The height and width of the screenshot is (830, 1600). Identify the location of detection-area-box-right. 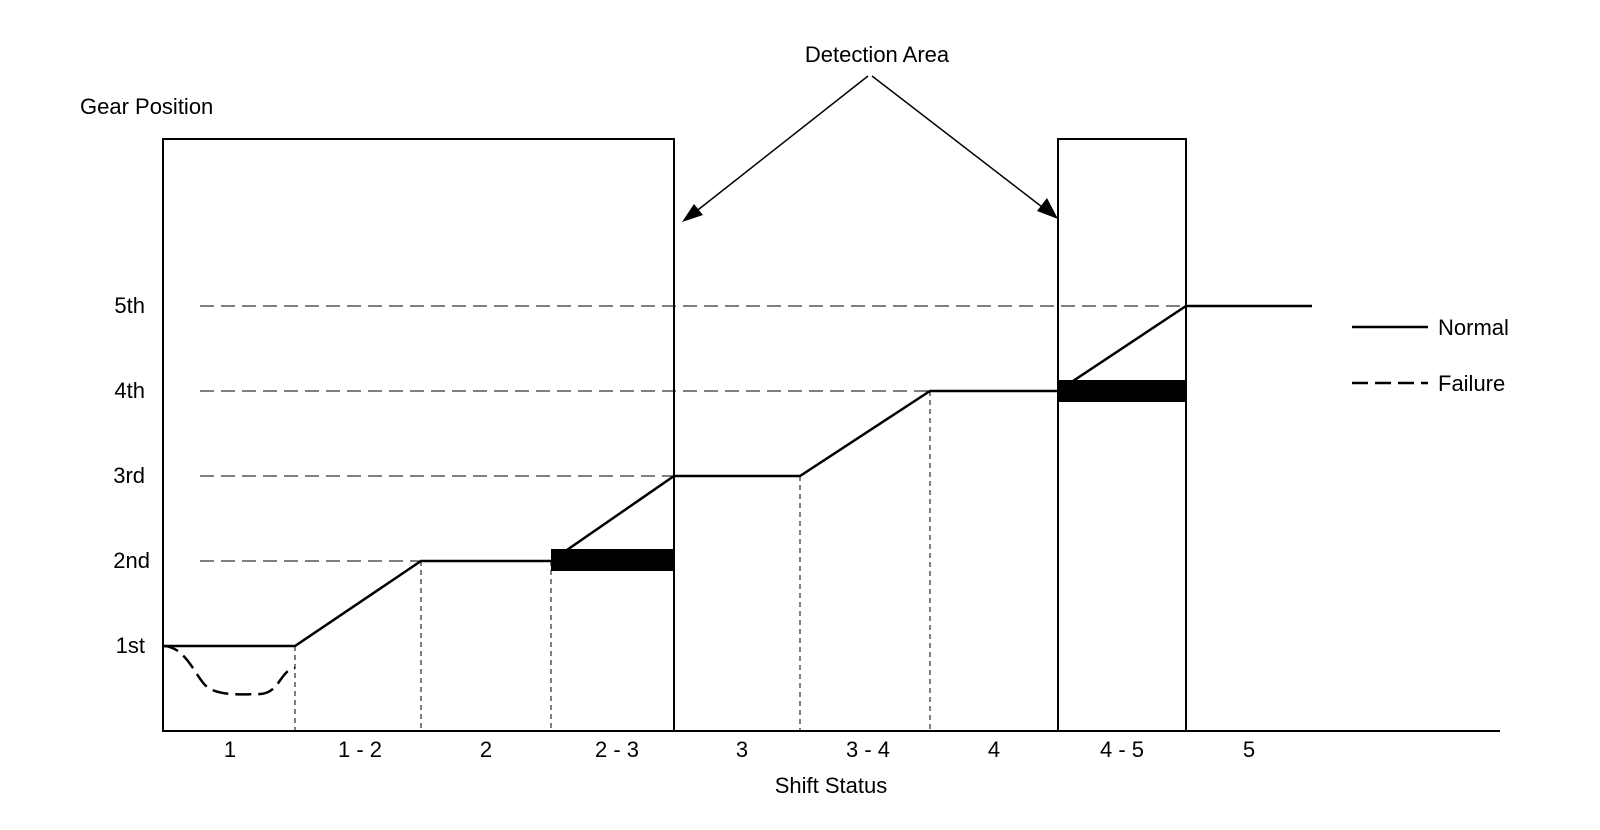
(1122, 435).